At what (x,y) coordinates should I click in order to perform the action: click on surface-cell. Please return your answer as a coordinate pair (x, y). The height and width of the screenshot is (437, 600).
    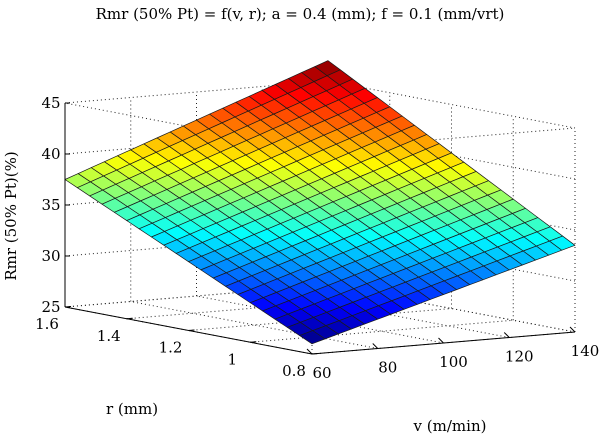
    Looking at the image, I should click on (562, 243).